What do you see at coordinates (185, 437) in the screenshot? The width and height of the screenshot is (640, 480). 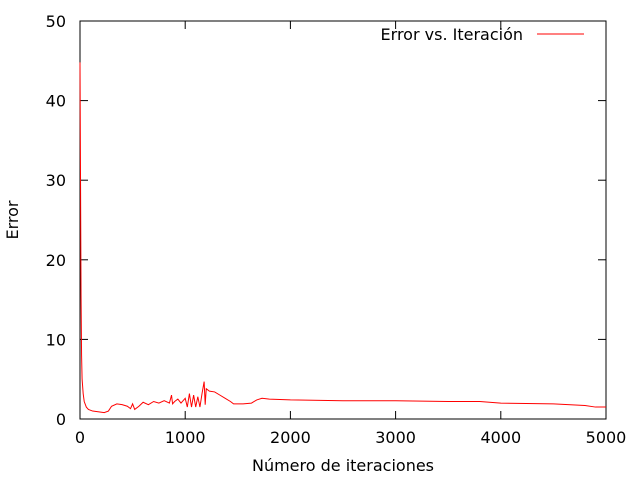 I see `x-tick-label: 1000` at bounding box center [185, 437].